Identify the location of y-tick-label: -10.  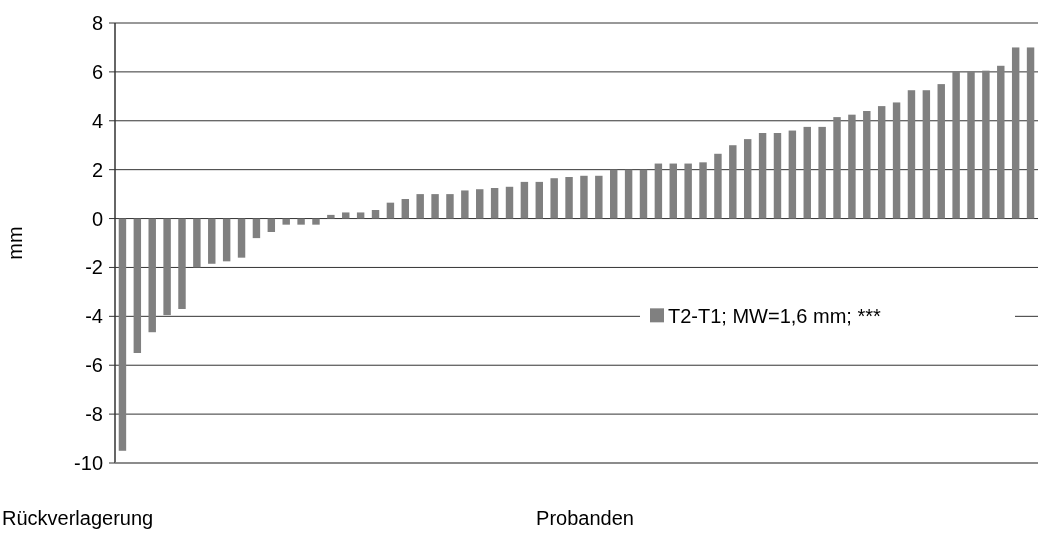
(88, 463).